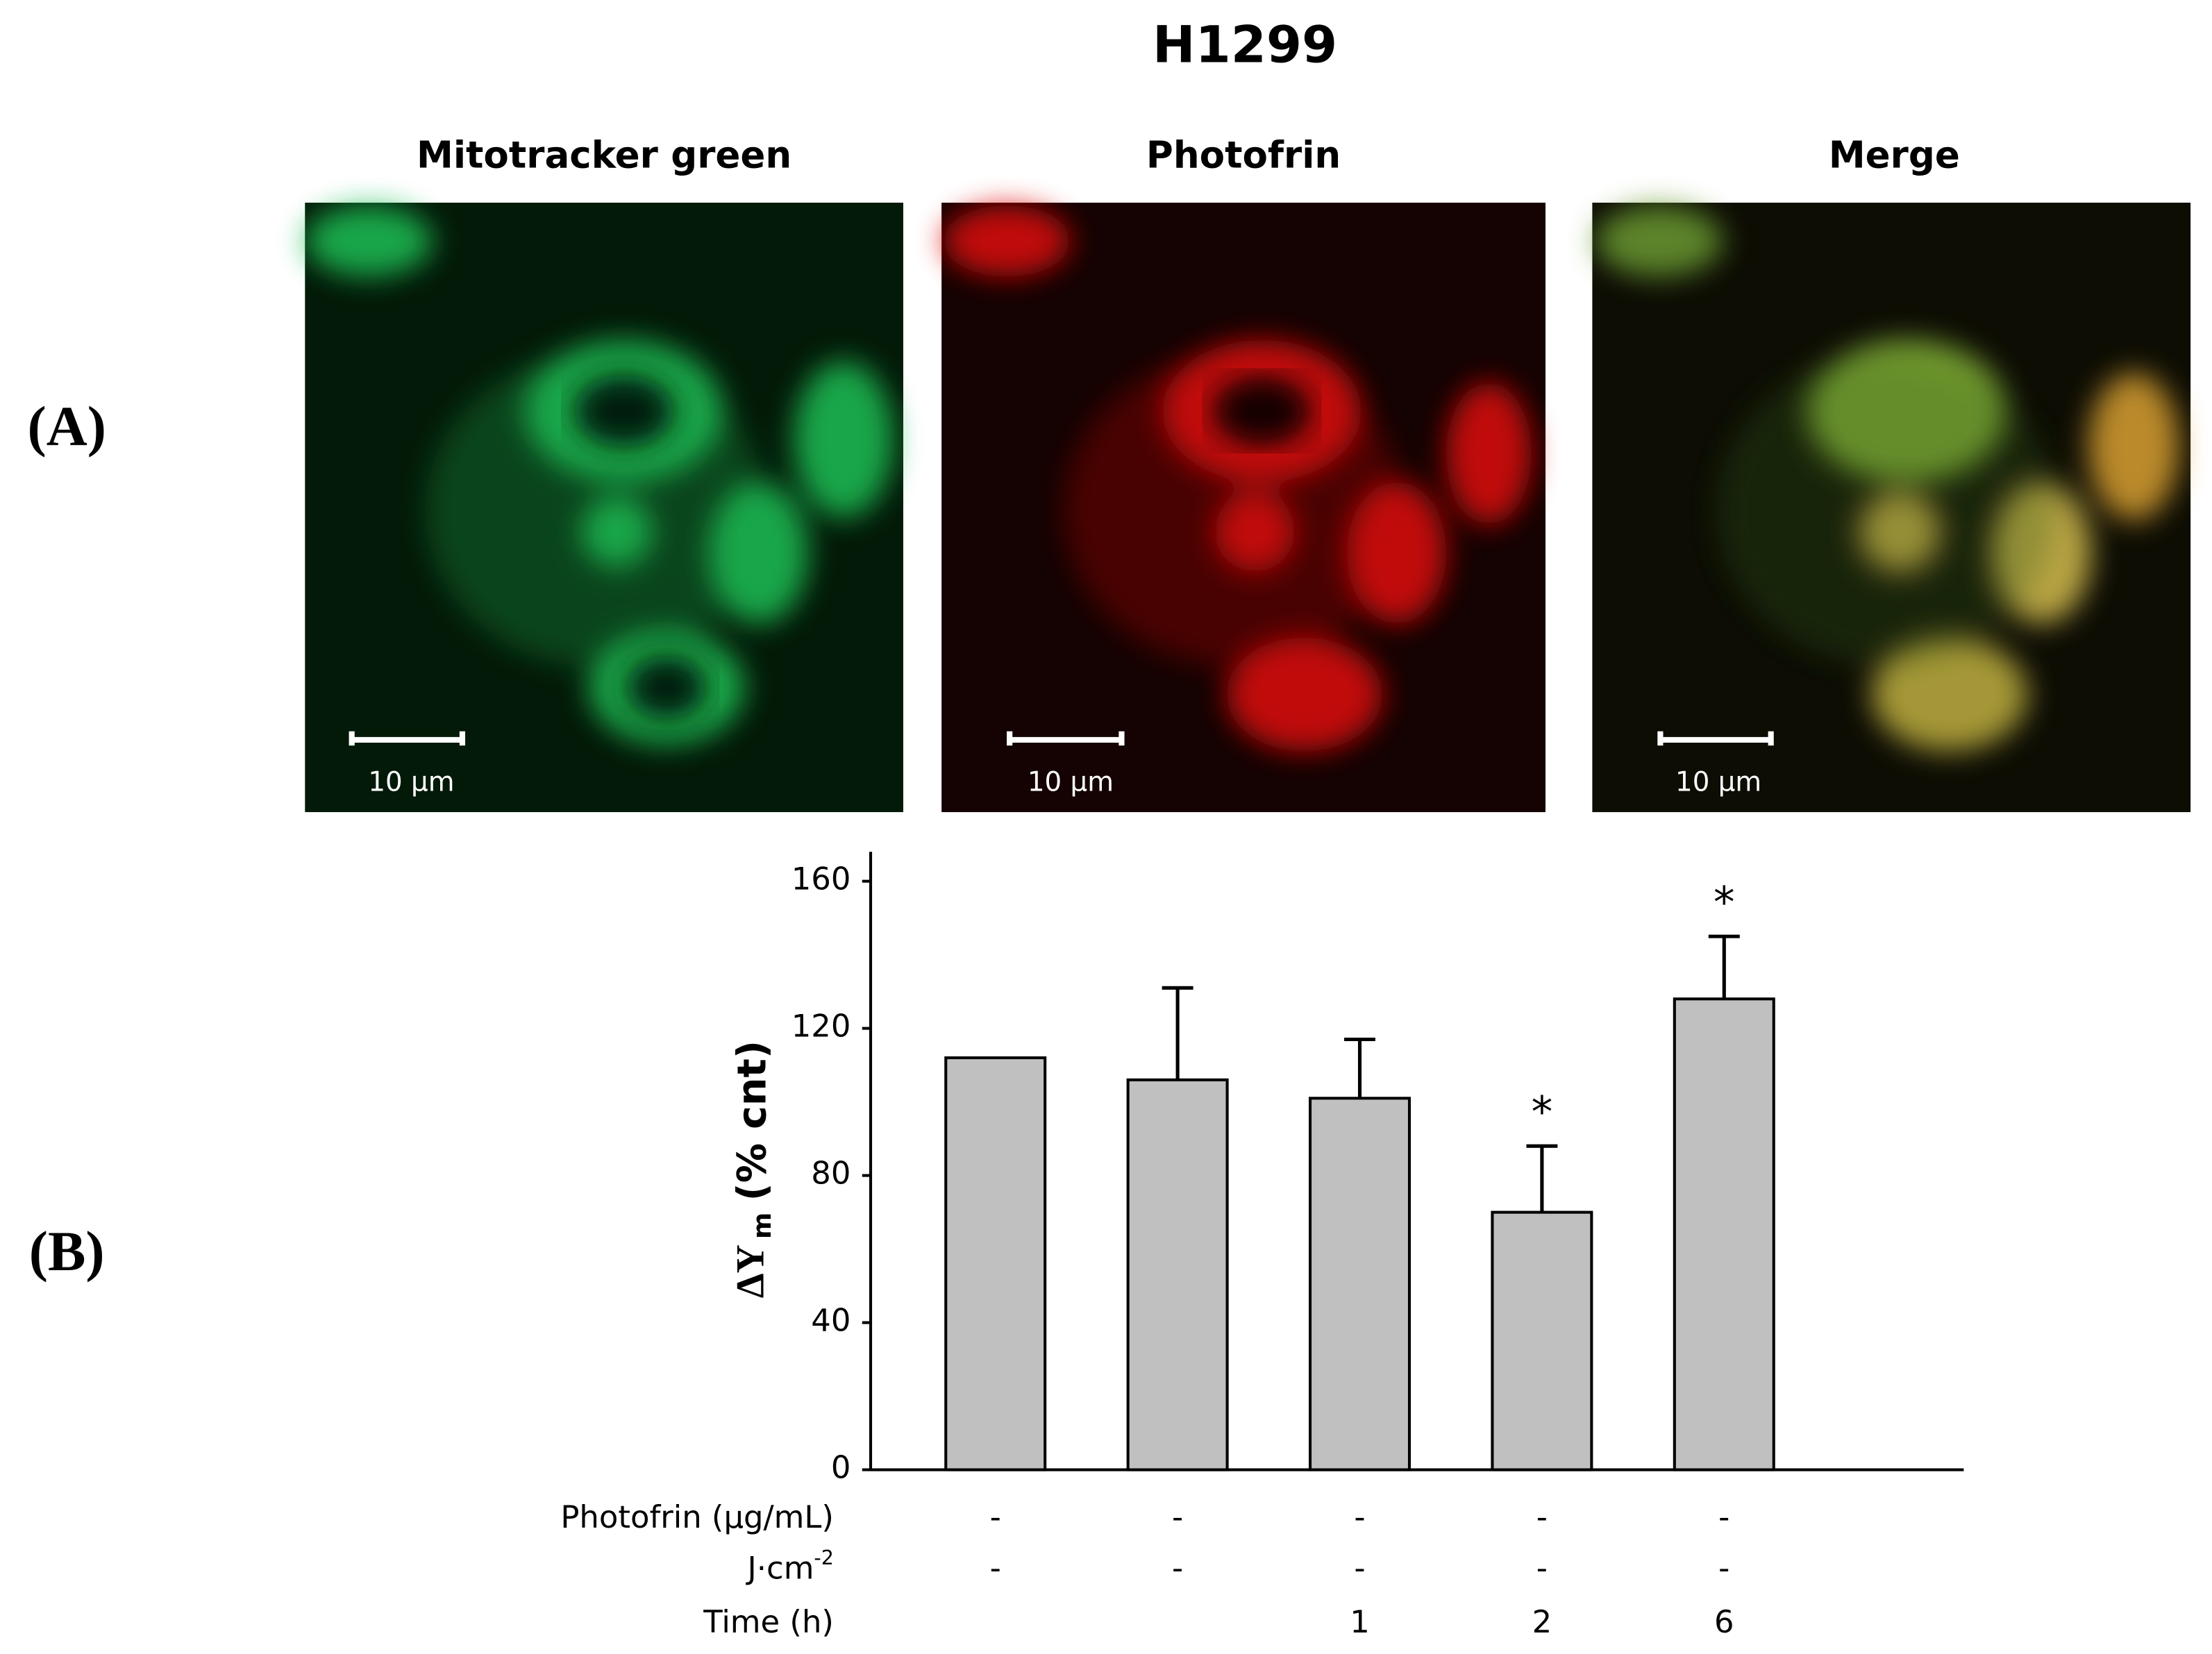 The image size is (2212, 1654). I want to click on y-tick-label: 40, so click(831, 1320).